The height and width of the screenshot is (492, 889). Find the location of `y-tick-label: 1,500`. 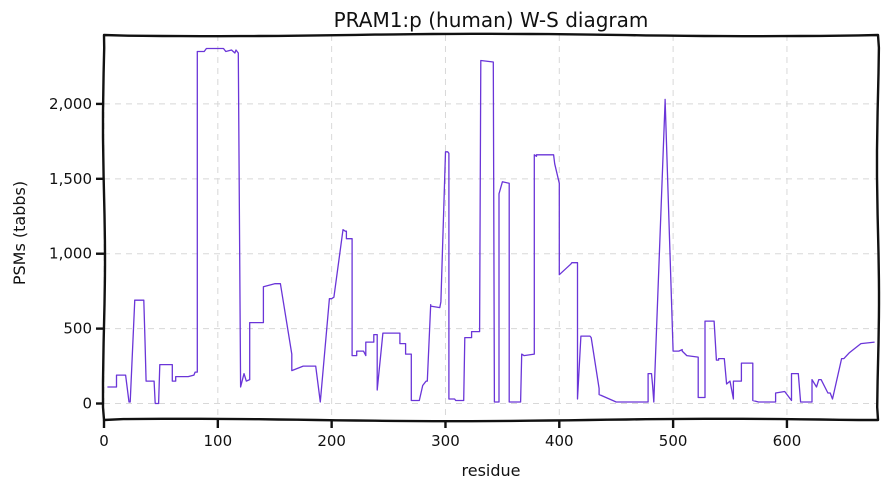

y-tick-label: 1,500 is located at coordinates (70, 179).